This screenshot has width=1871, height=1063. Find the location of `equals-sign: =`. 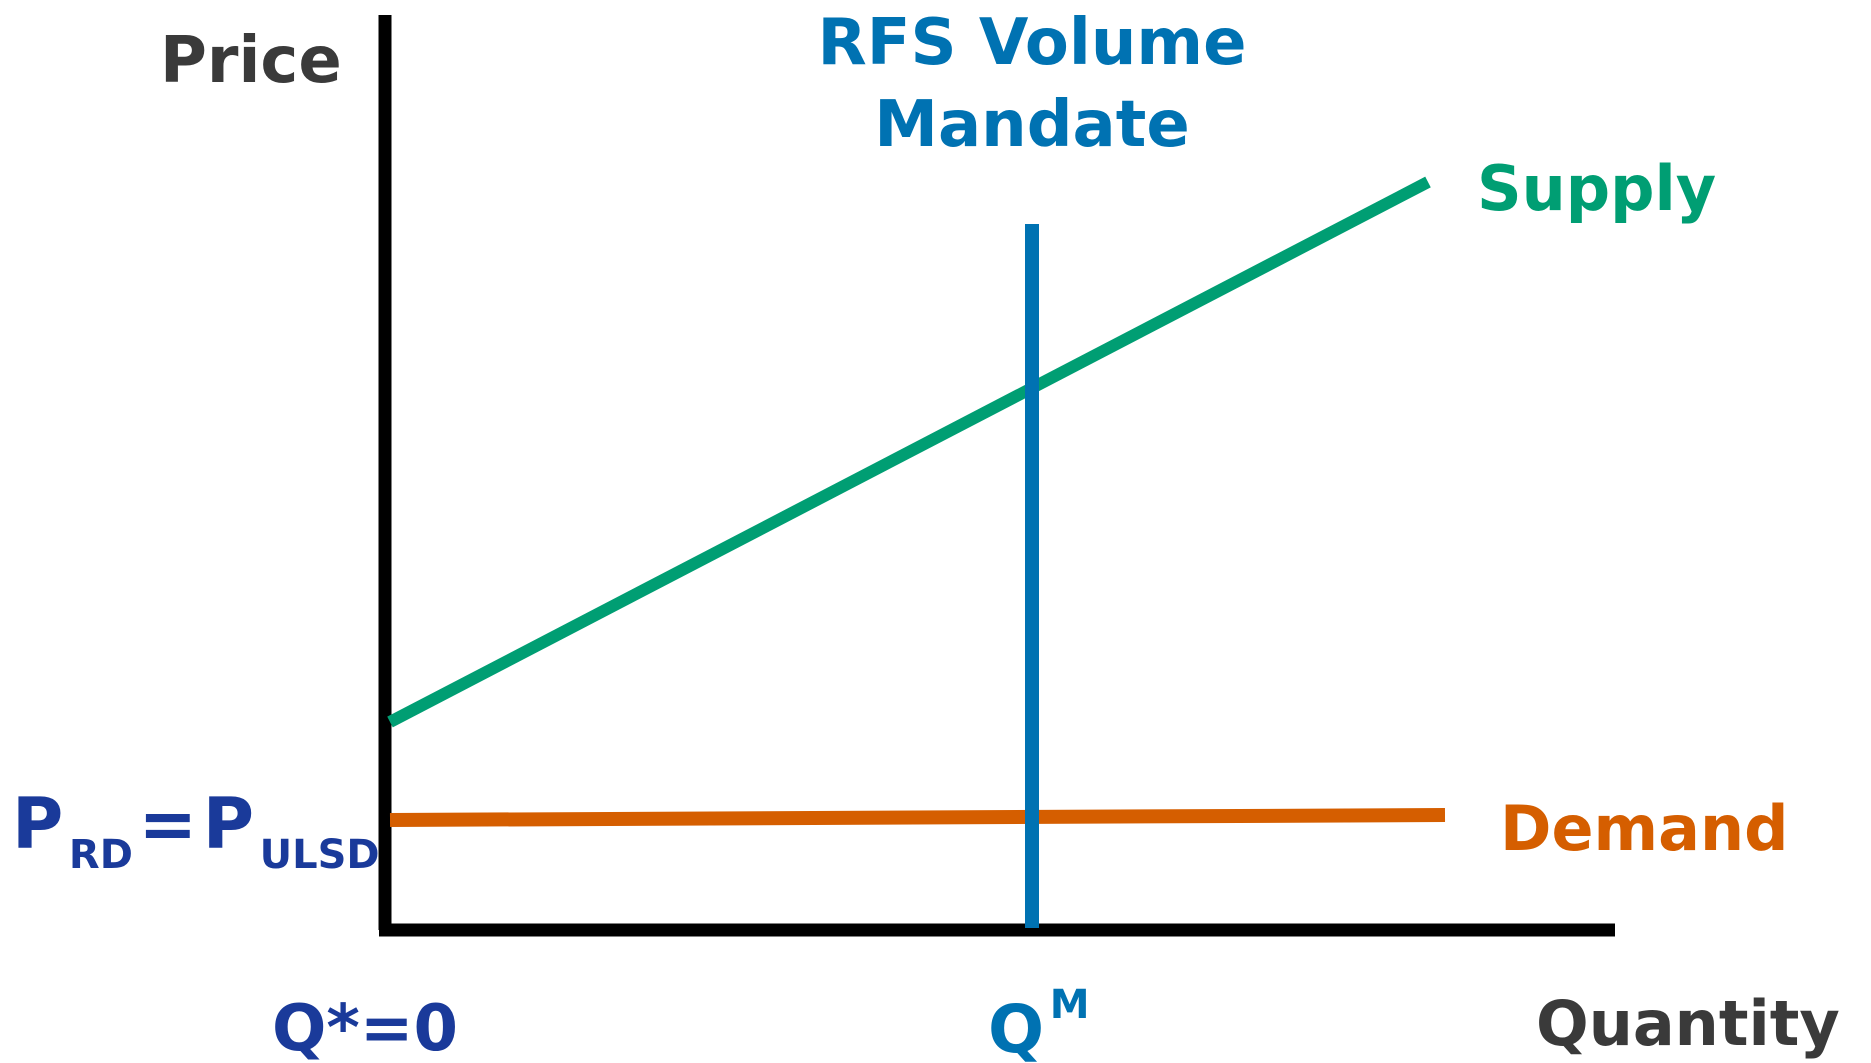

equals-sign: = is located at coordinates (167, 824).